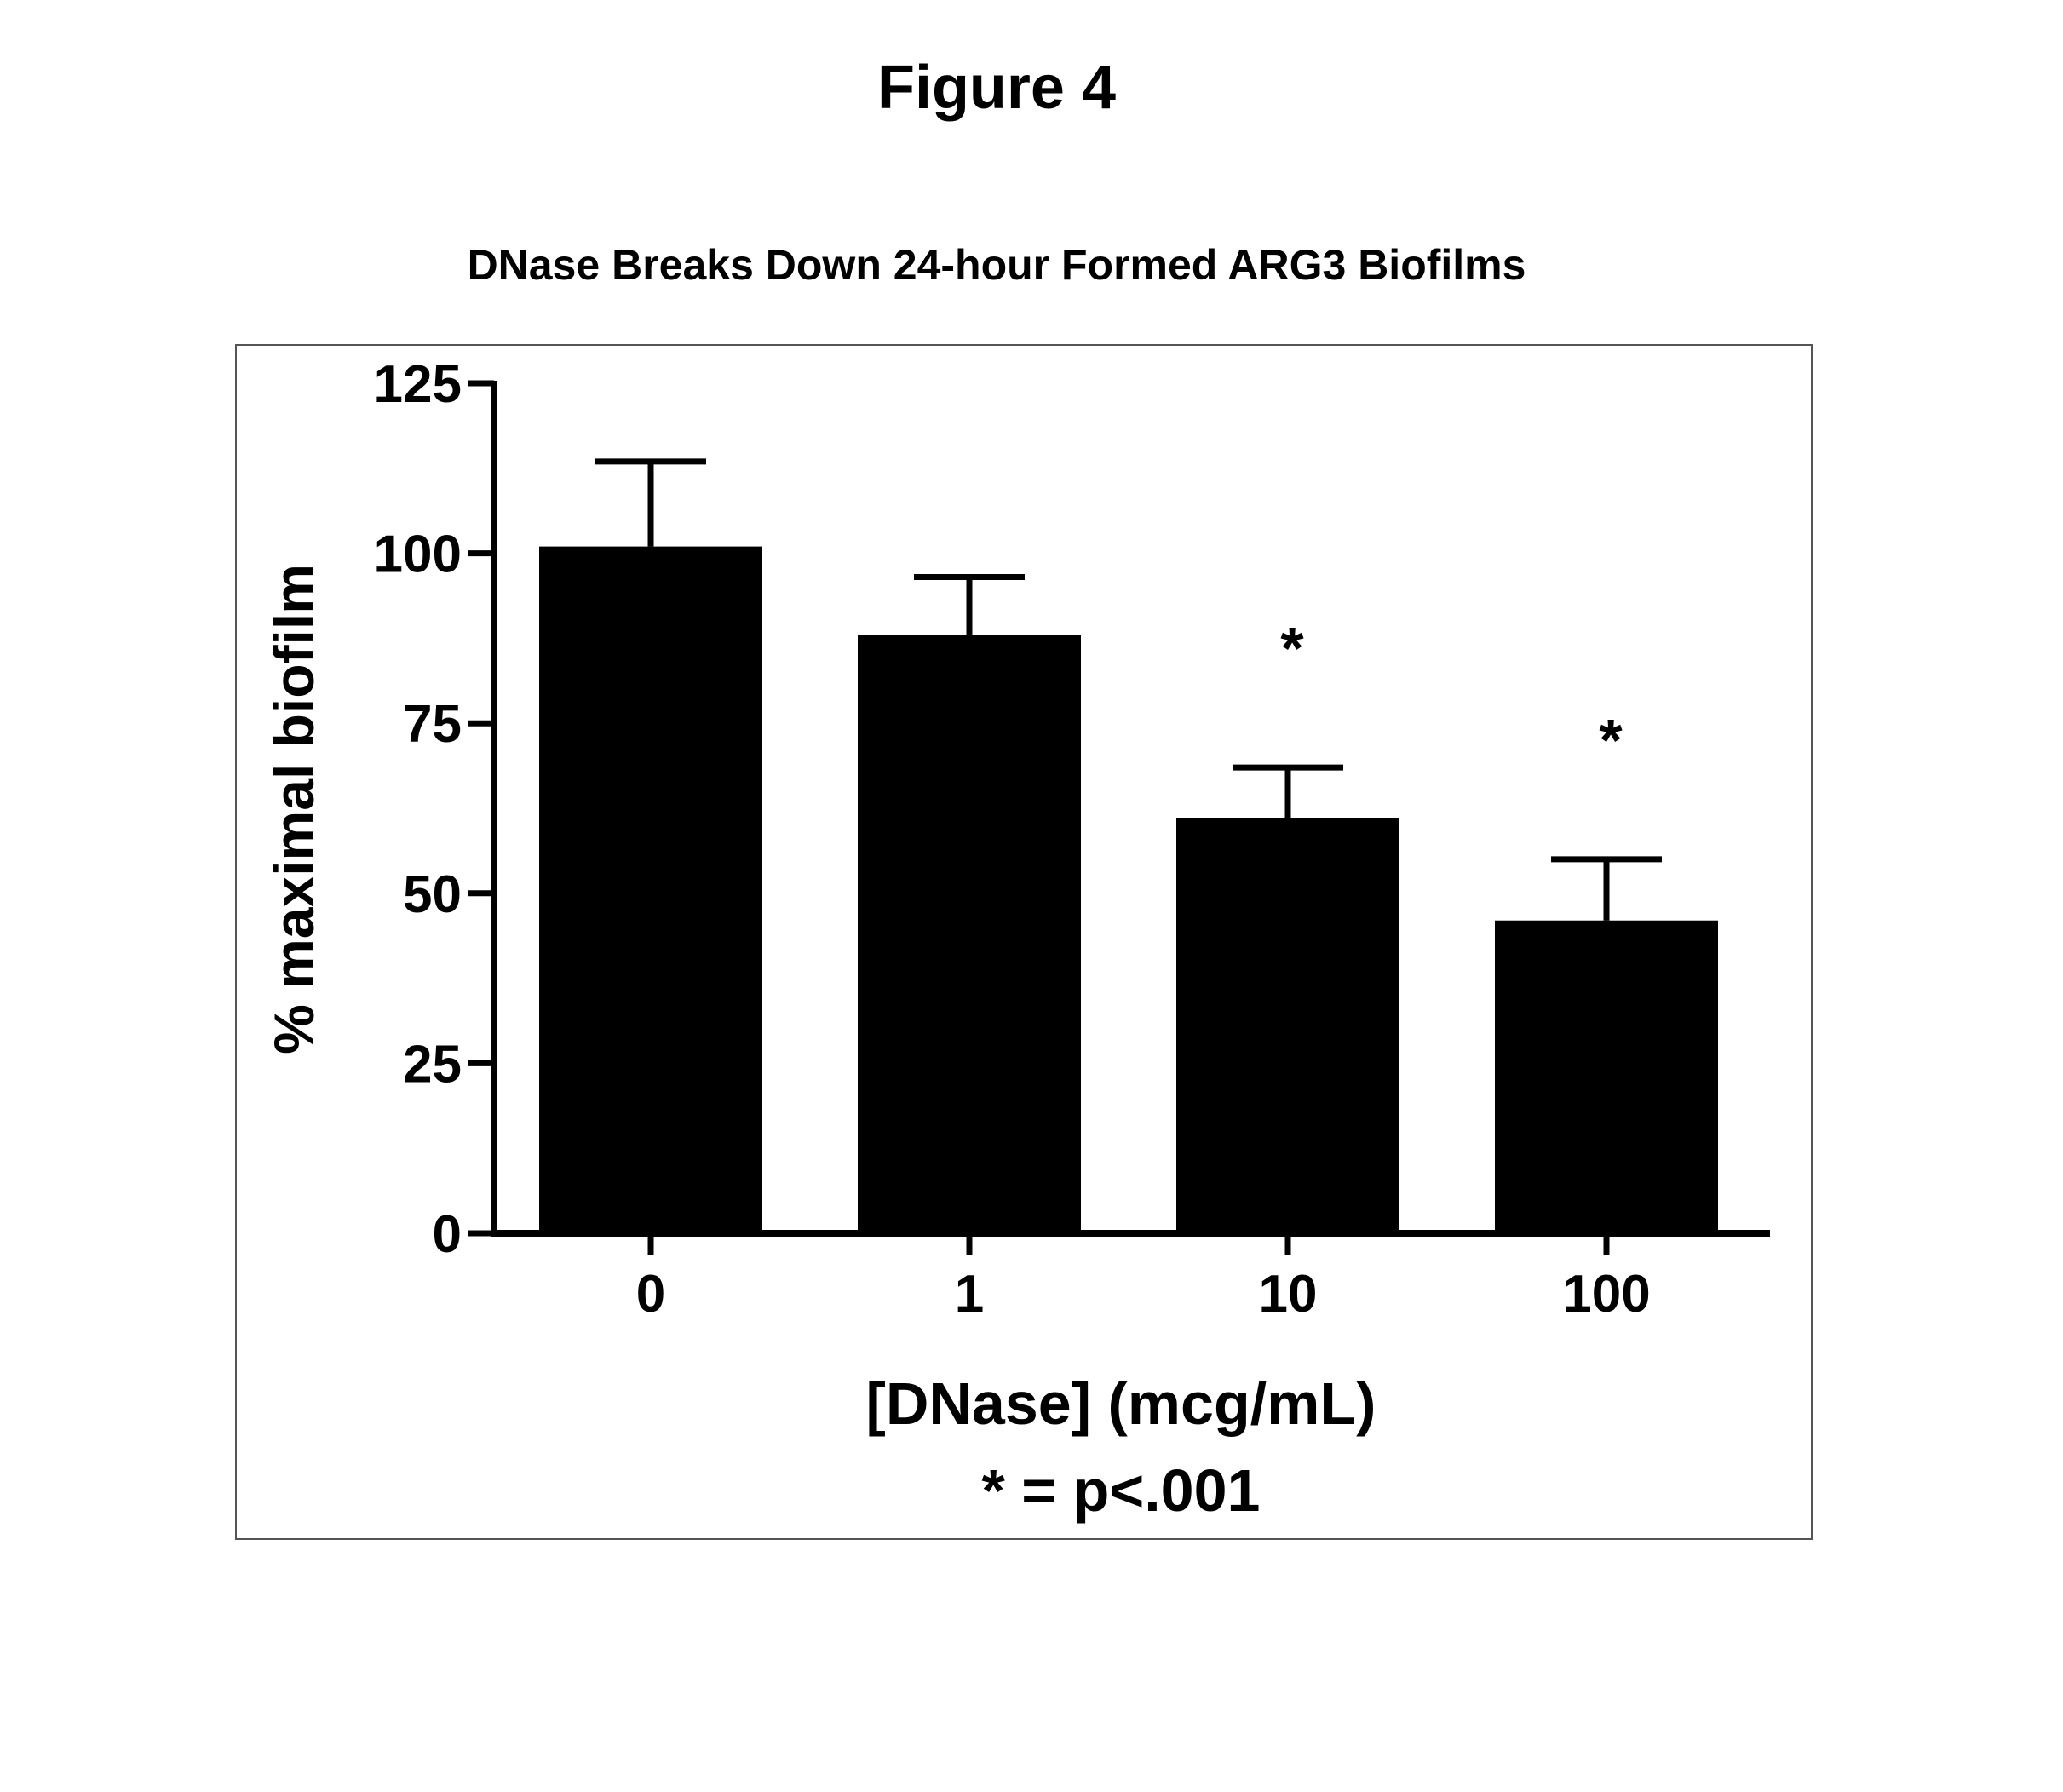  Describe the element at coordinates (1121, 1490) in the screenshot. I see `significance-footnote: * = p<.001` at that location.